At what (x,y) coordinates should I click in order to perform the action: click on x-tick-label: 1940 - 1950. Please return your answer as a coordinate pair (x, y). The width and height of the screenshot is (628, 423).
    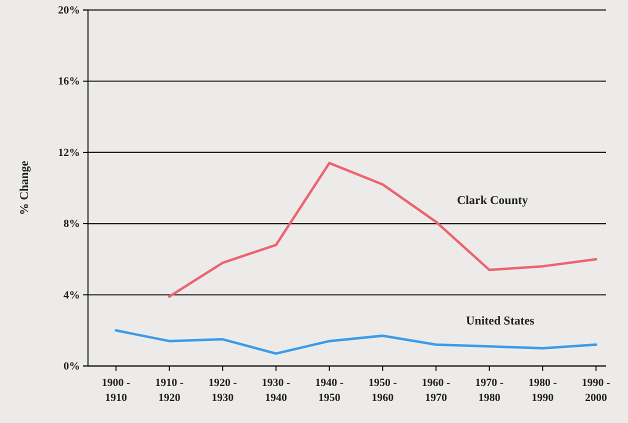
    Looking at the image, I should click on (329, 390).